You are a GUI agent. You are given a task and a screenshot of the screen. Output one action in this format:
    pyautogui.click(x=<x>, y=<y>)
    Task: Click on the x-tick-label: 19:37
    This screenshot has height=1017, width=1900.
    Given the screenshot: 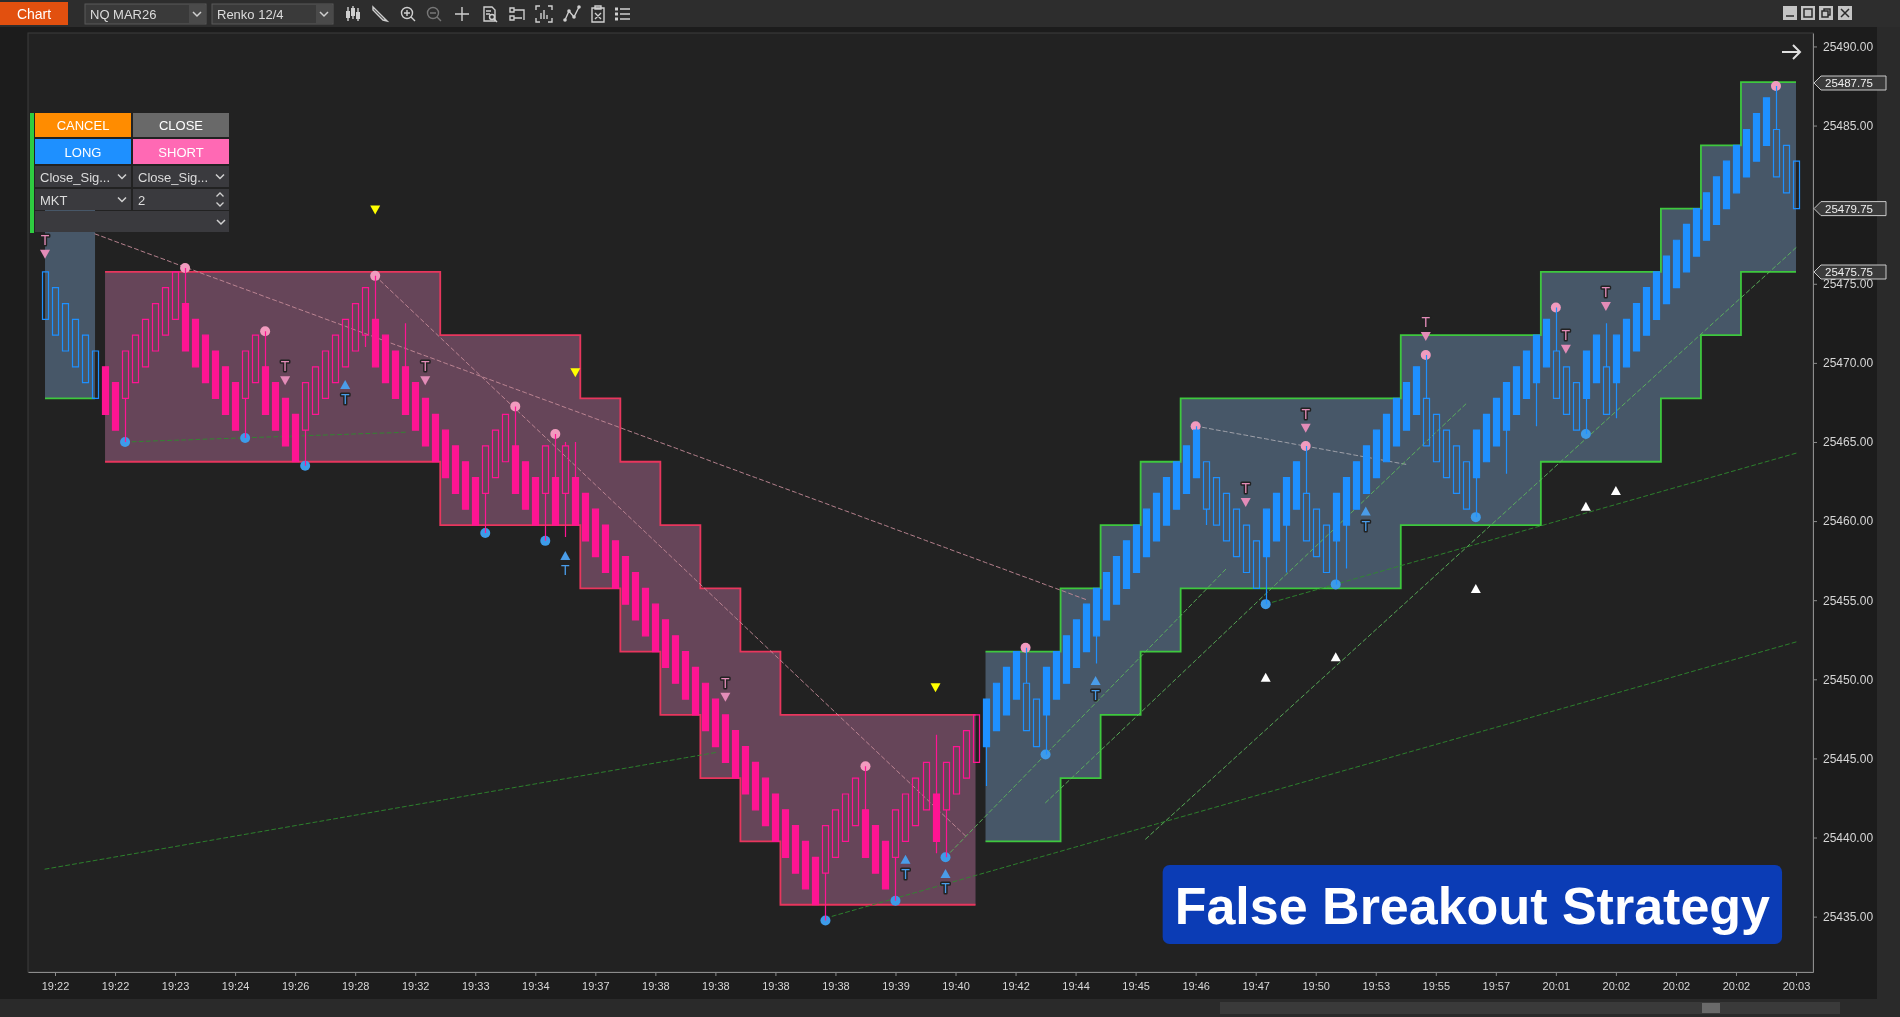 What is the action you would take?
    pyautogui.click(x=596, y=985)
    